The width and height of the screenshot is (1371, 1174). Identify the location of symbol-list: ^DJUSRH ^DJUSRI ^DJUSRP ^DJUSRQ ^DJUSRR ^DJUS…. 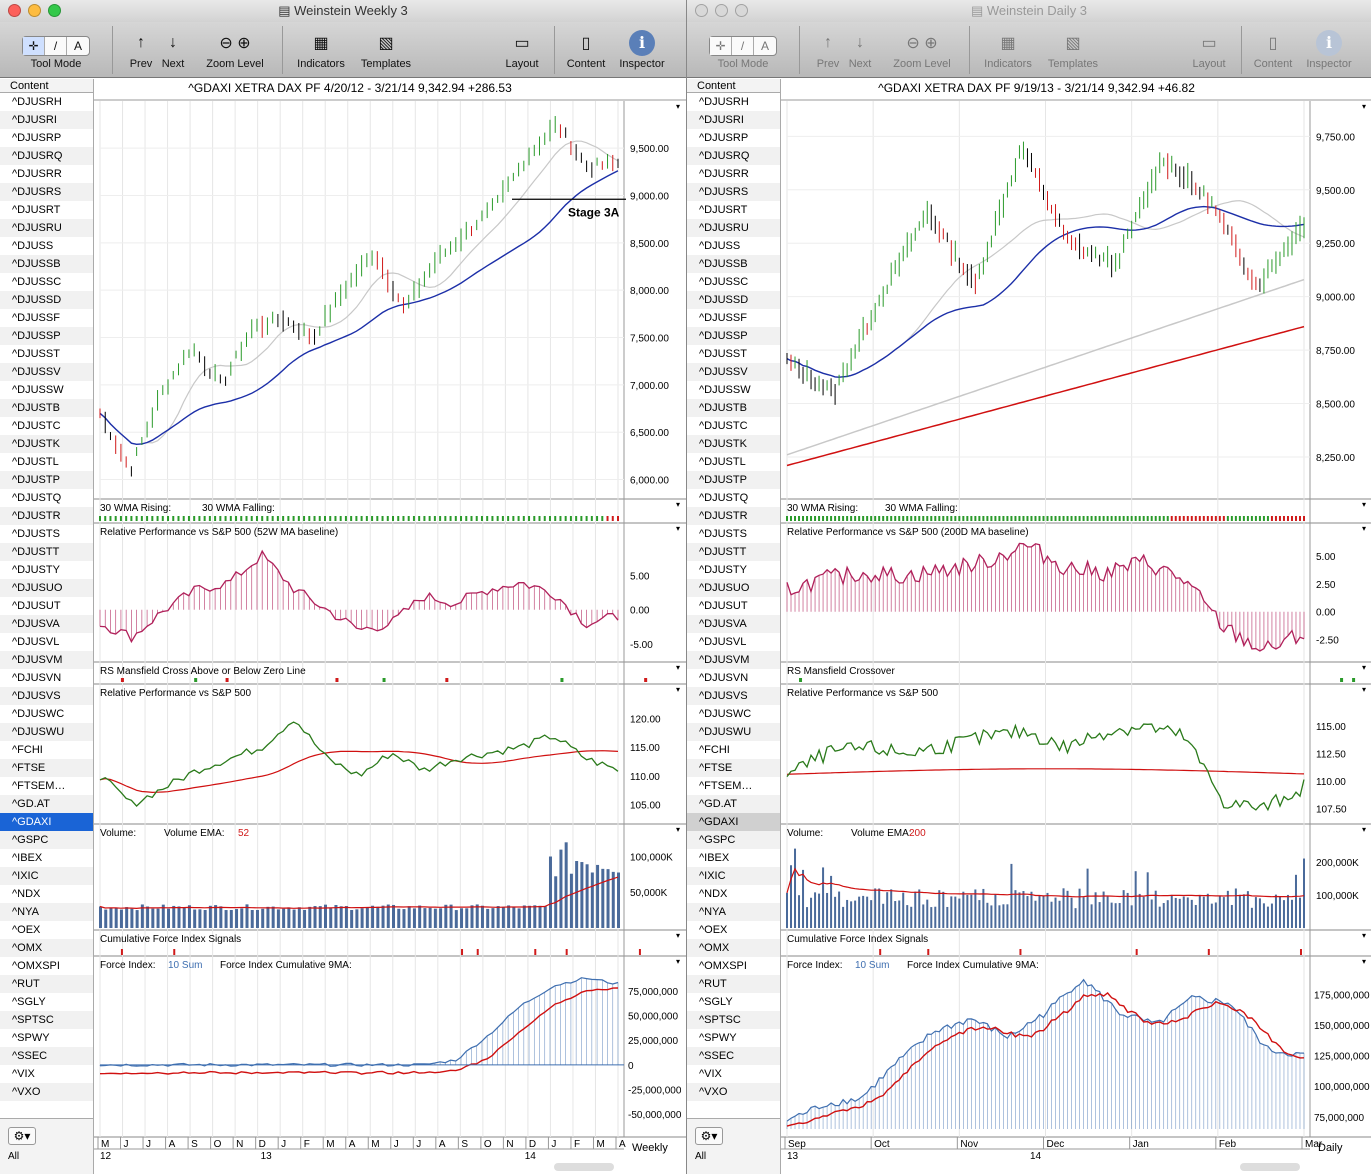
(733, 605).